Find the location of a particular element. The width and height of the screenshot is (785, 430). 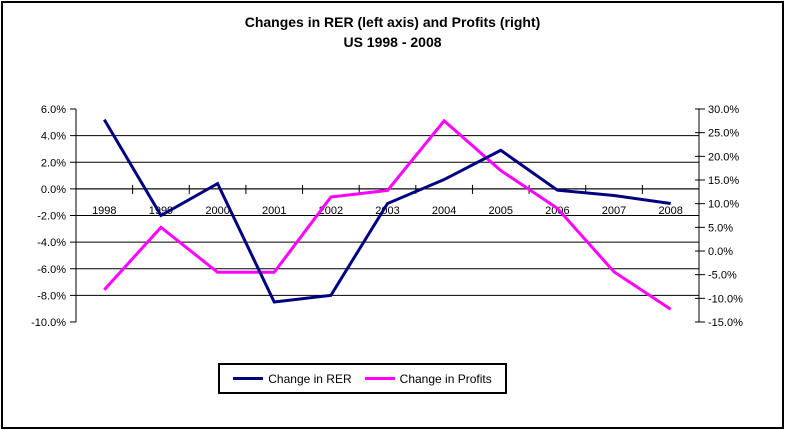

left-axis-tick-label: -2.0% is located at coordinates (51, 217).